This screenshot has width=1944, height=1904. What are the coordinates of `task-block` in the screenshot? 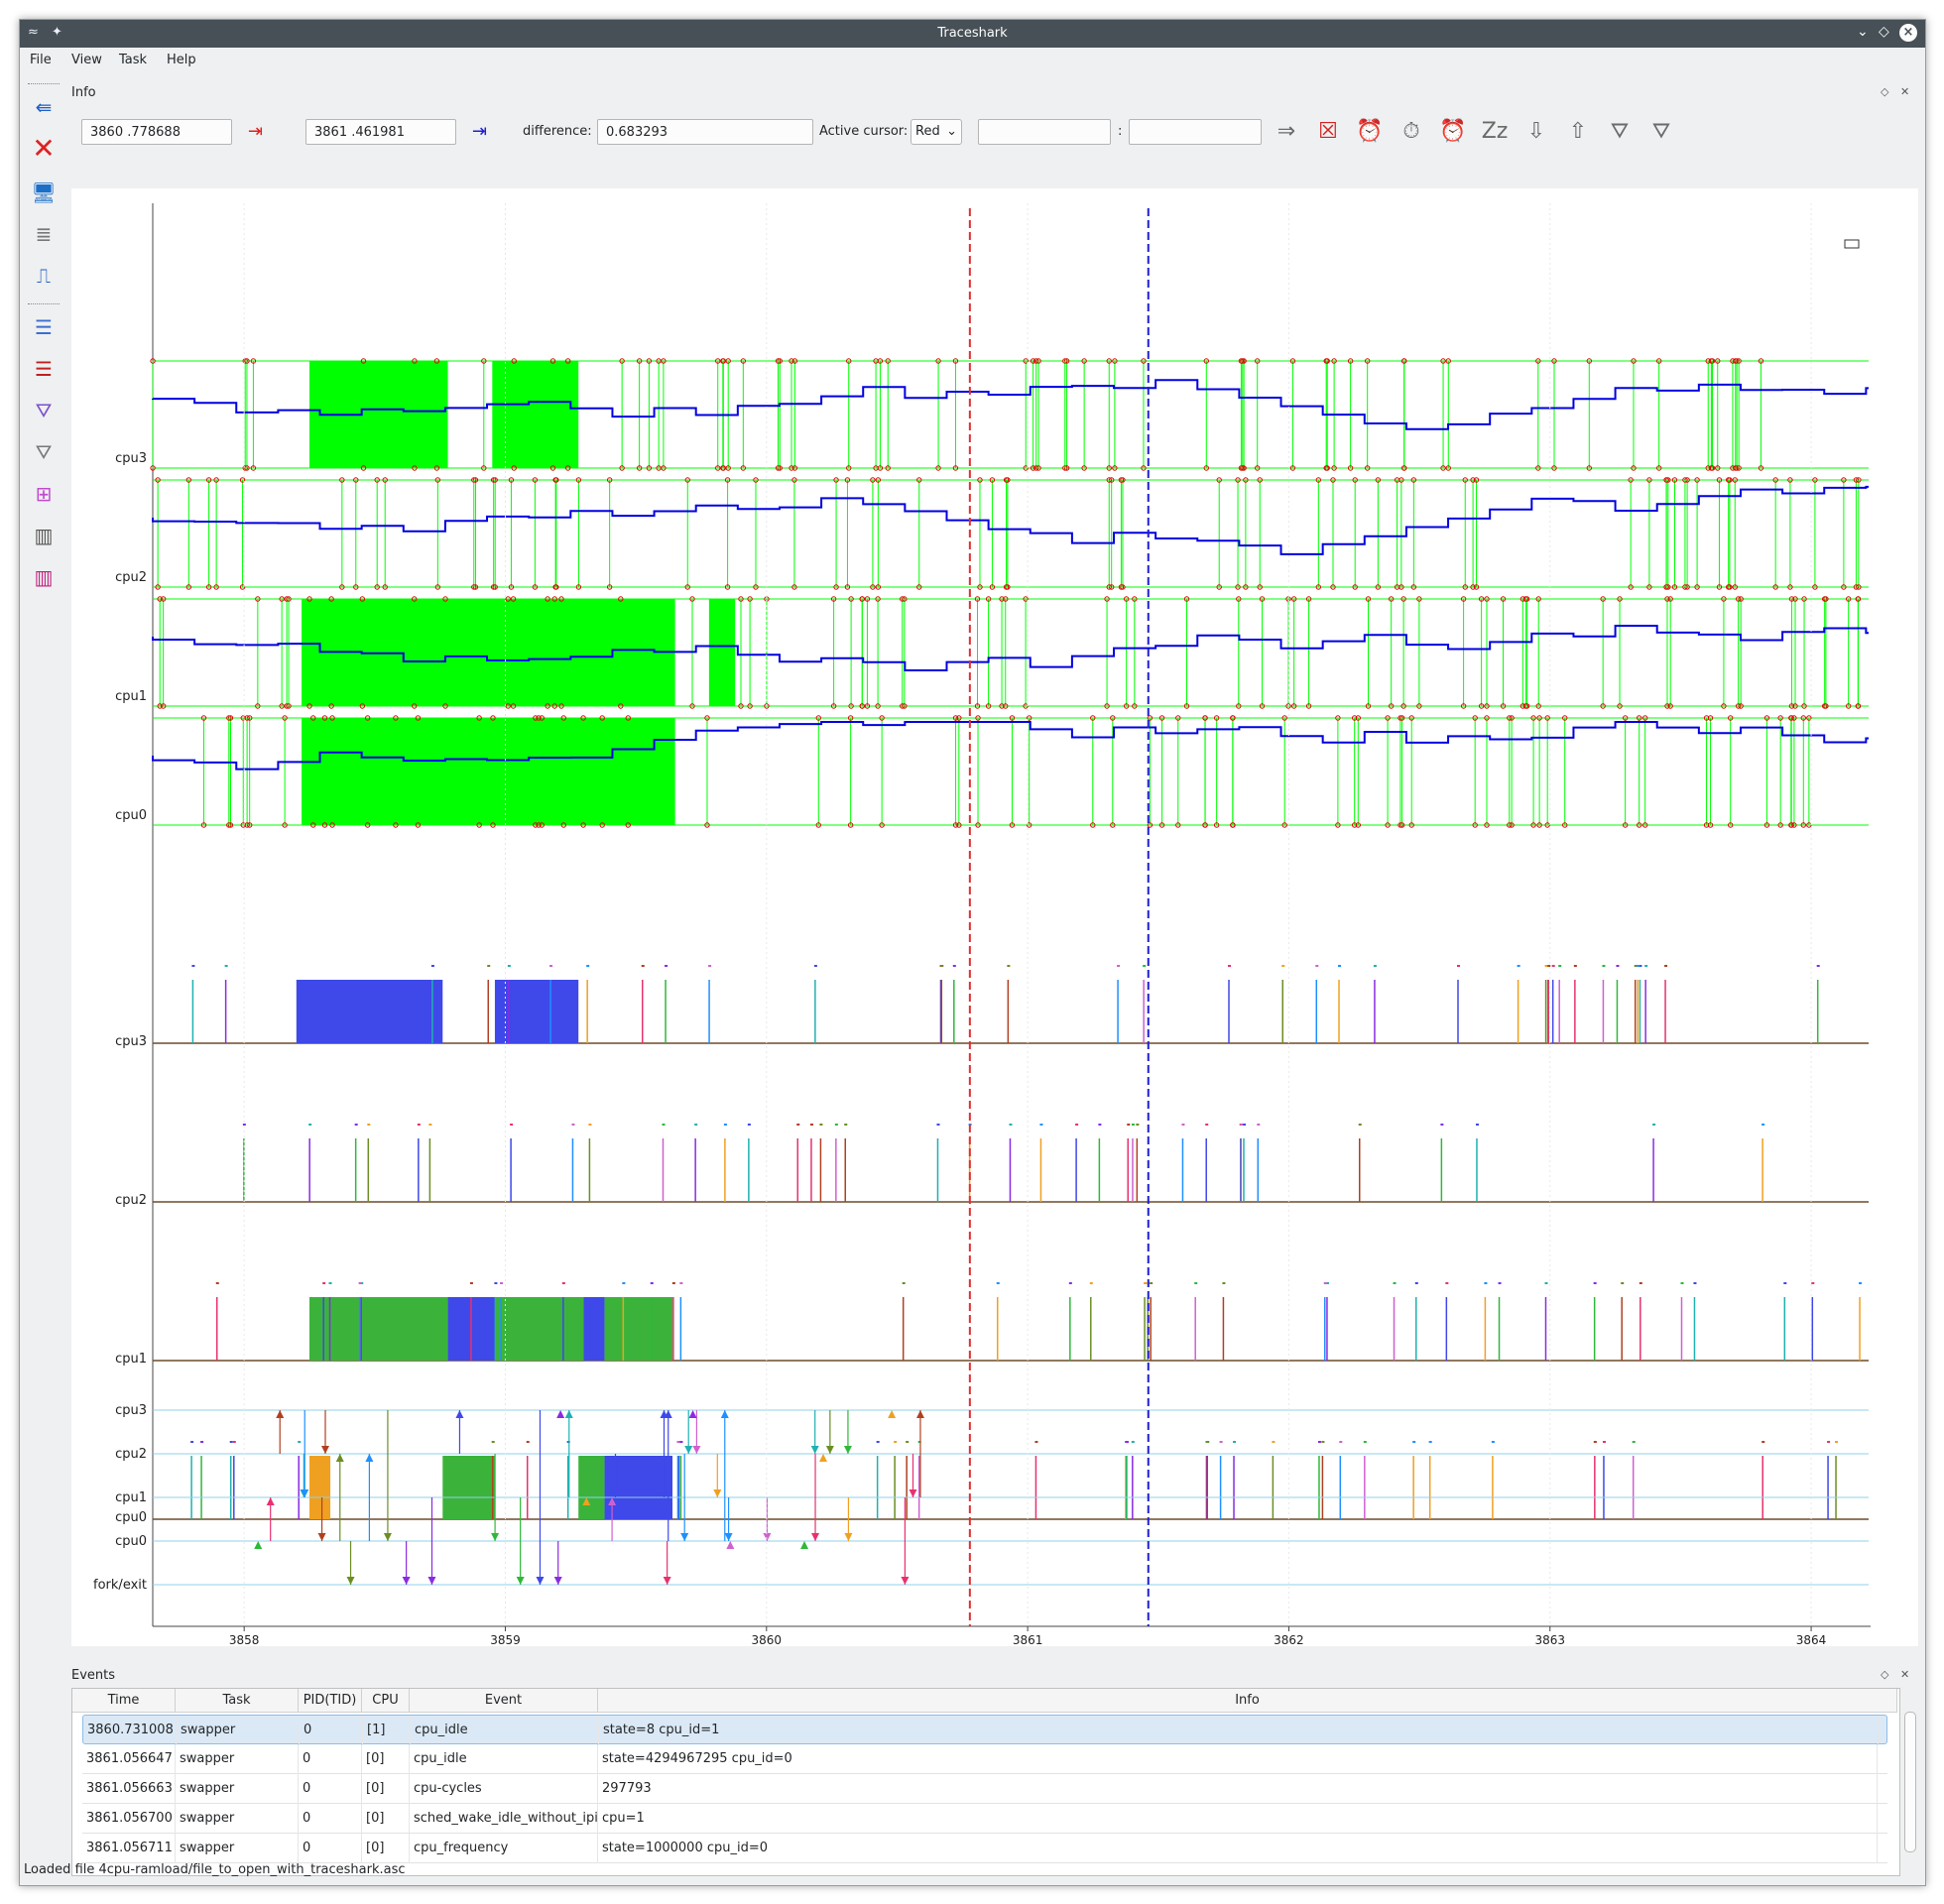 It's located at (319, 1487).